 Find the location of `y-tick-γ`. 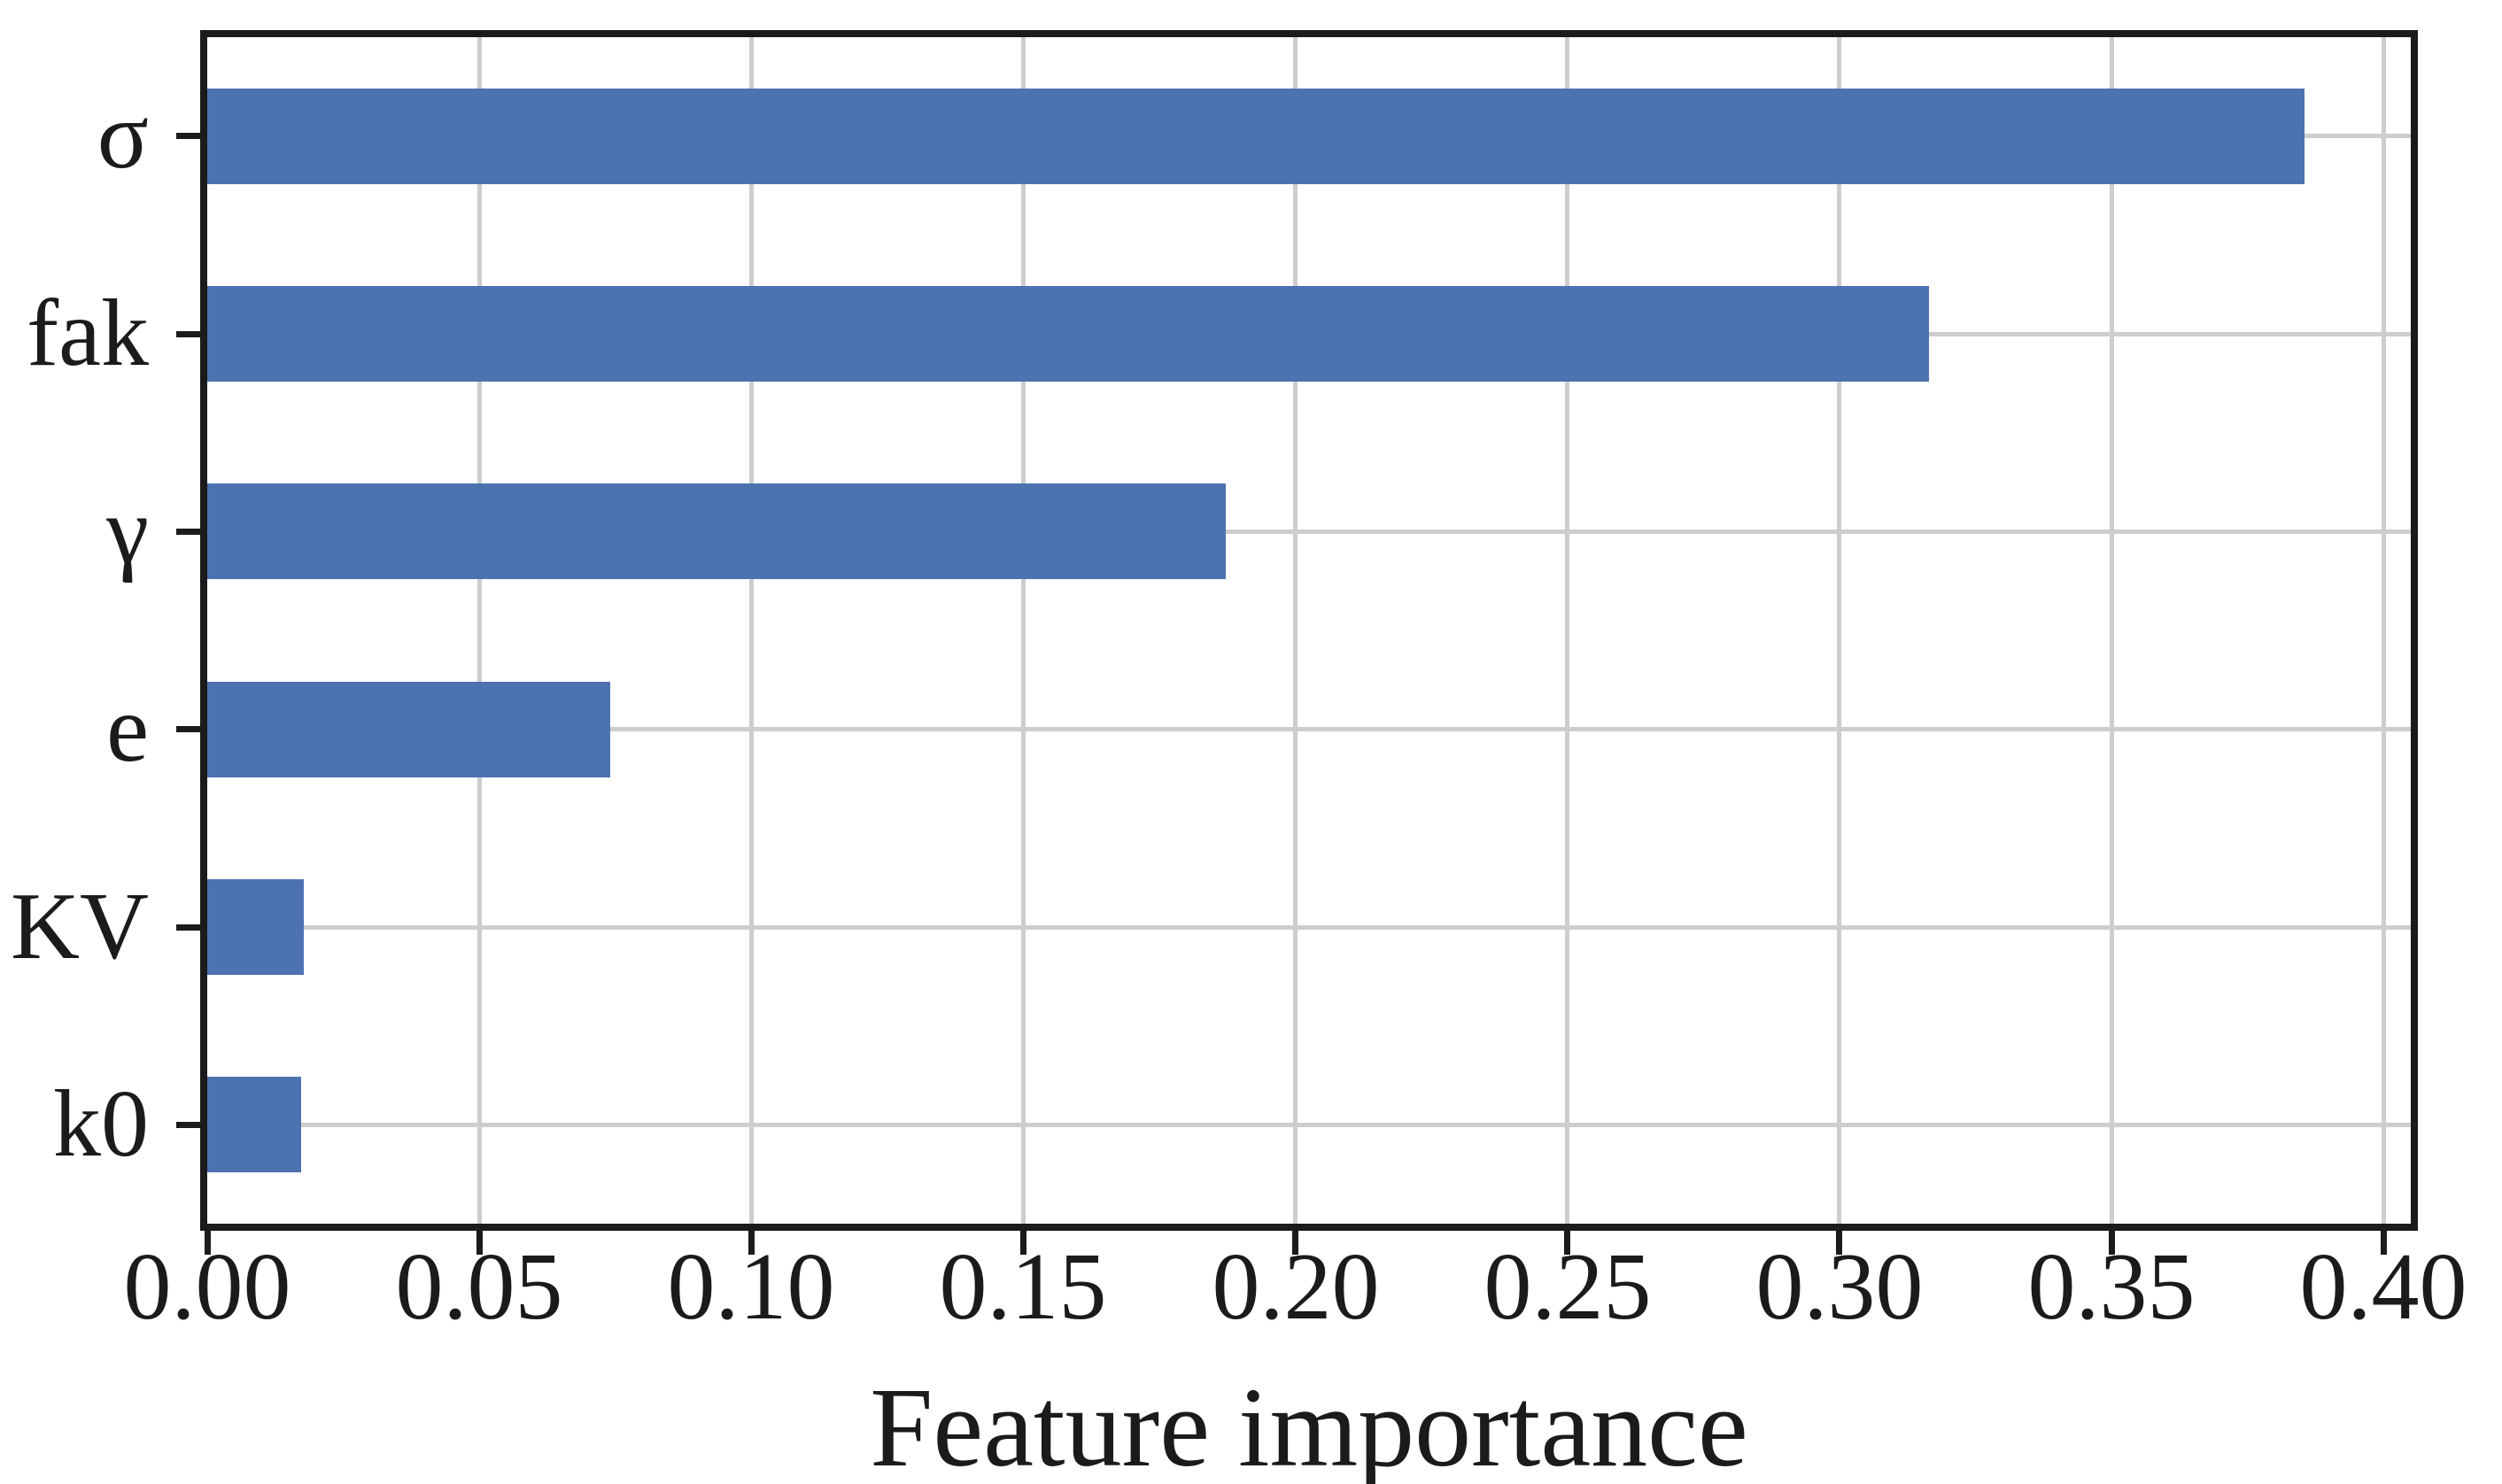

y-tick-γ is located at coordinates (188, 532).